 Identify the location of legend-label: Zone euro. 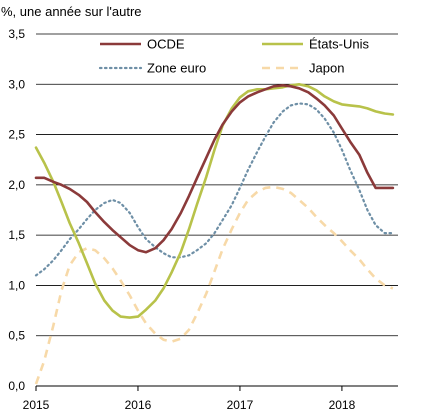
(176, 68).